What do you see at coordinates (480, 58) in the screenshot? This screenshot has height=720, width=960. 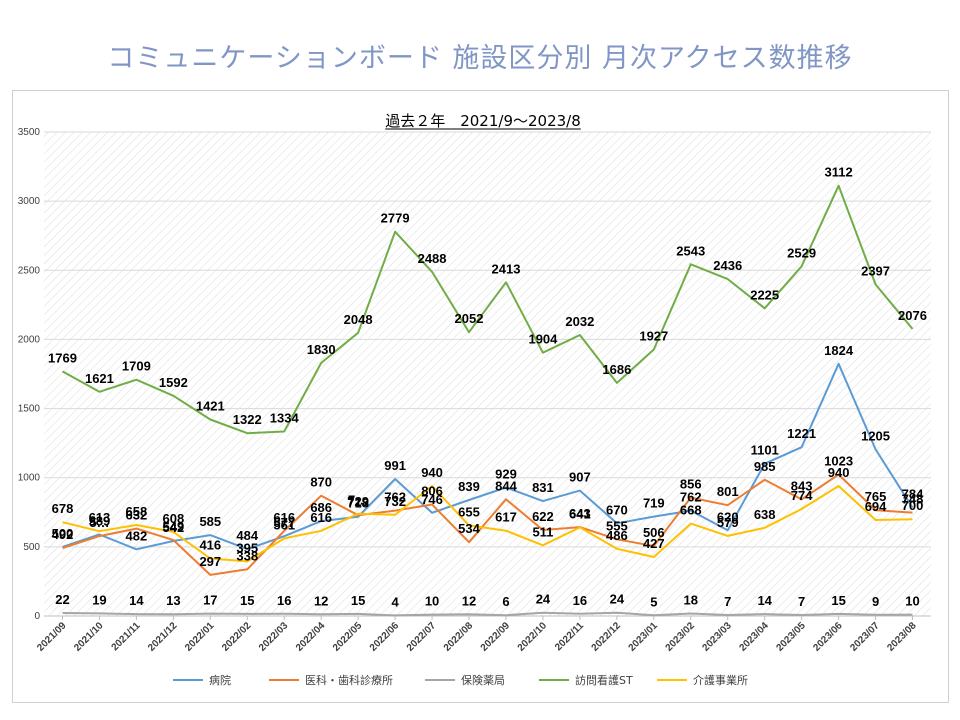 I see `page-title: コミュニケーションボード 施設区分別 月次アクセス数推移` at bounding box center [480, 58].